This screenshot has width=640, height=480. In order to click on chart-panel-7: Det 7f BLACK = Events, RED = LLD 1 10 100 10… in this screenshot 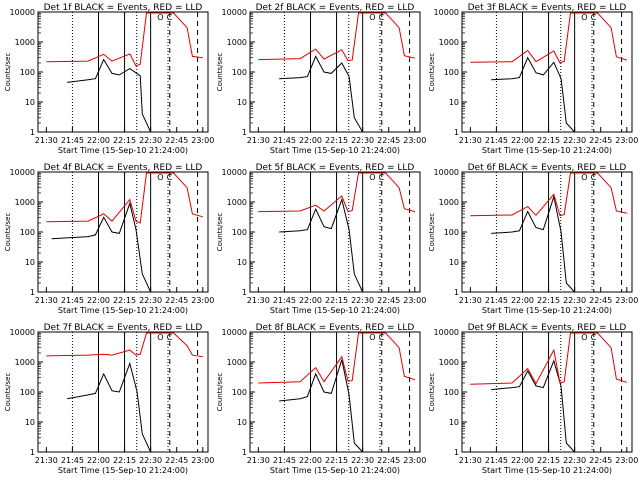, I will do `click(109, 399)`.